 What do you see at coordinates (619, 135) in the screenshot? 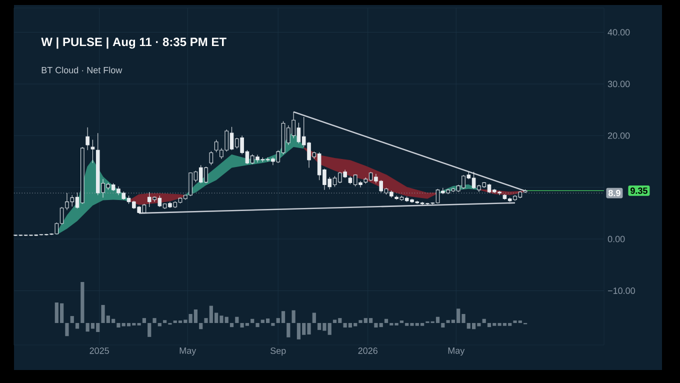
I see `y-tick-label: 20.00` at bounding box center [619, 135].